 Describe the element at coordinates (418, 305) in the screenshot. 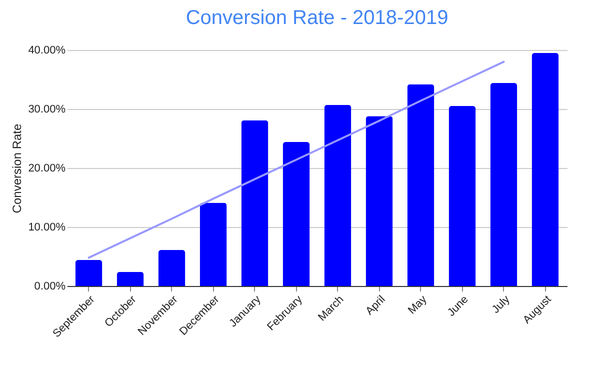

I see `x-tick-label: May` at that location.